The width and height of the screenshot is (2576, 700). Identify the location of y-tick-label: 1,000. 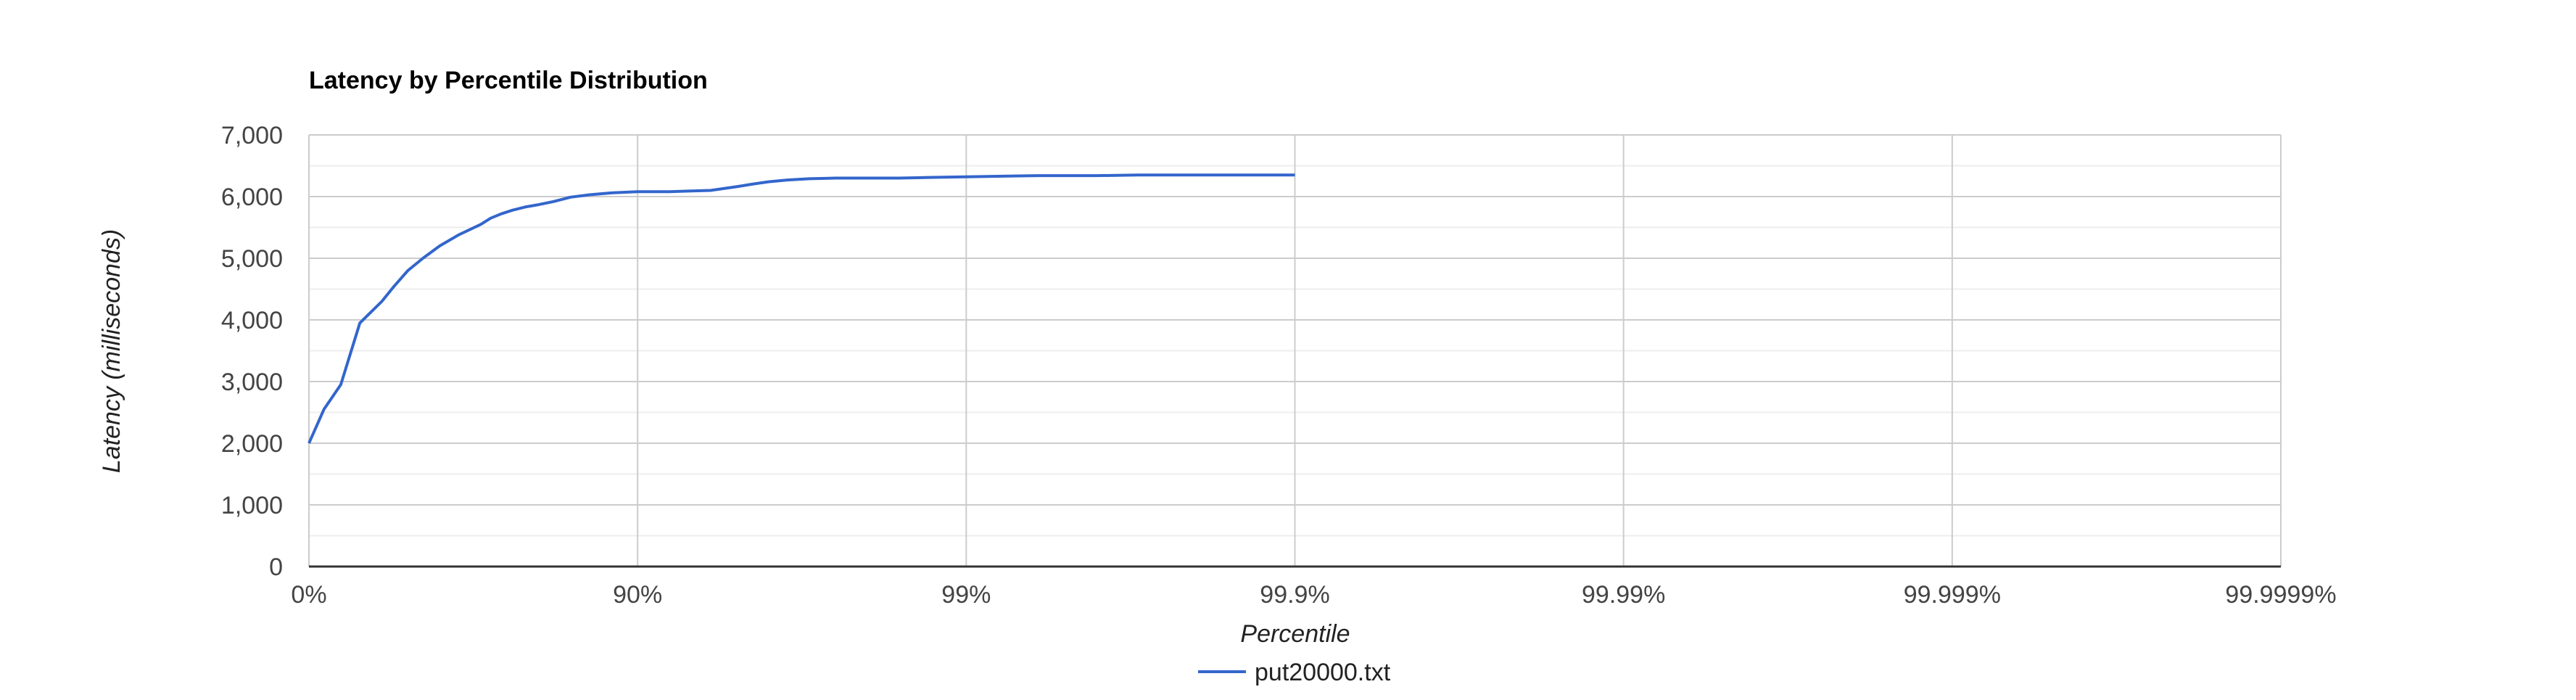
(252, 505).